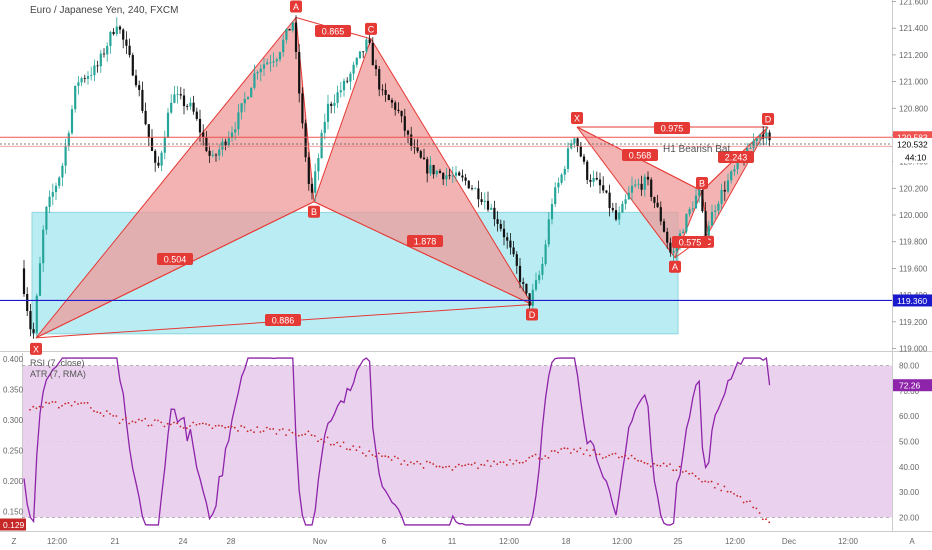  What do you see at coordinates (678, 541) in the screenshot?
I see `time-tick-label: 25` at bounding box center [678, 541].